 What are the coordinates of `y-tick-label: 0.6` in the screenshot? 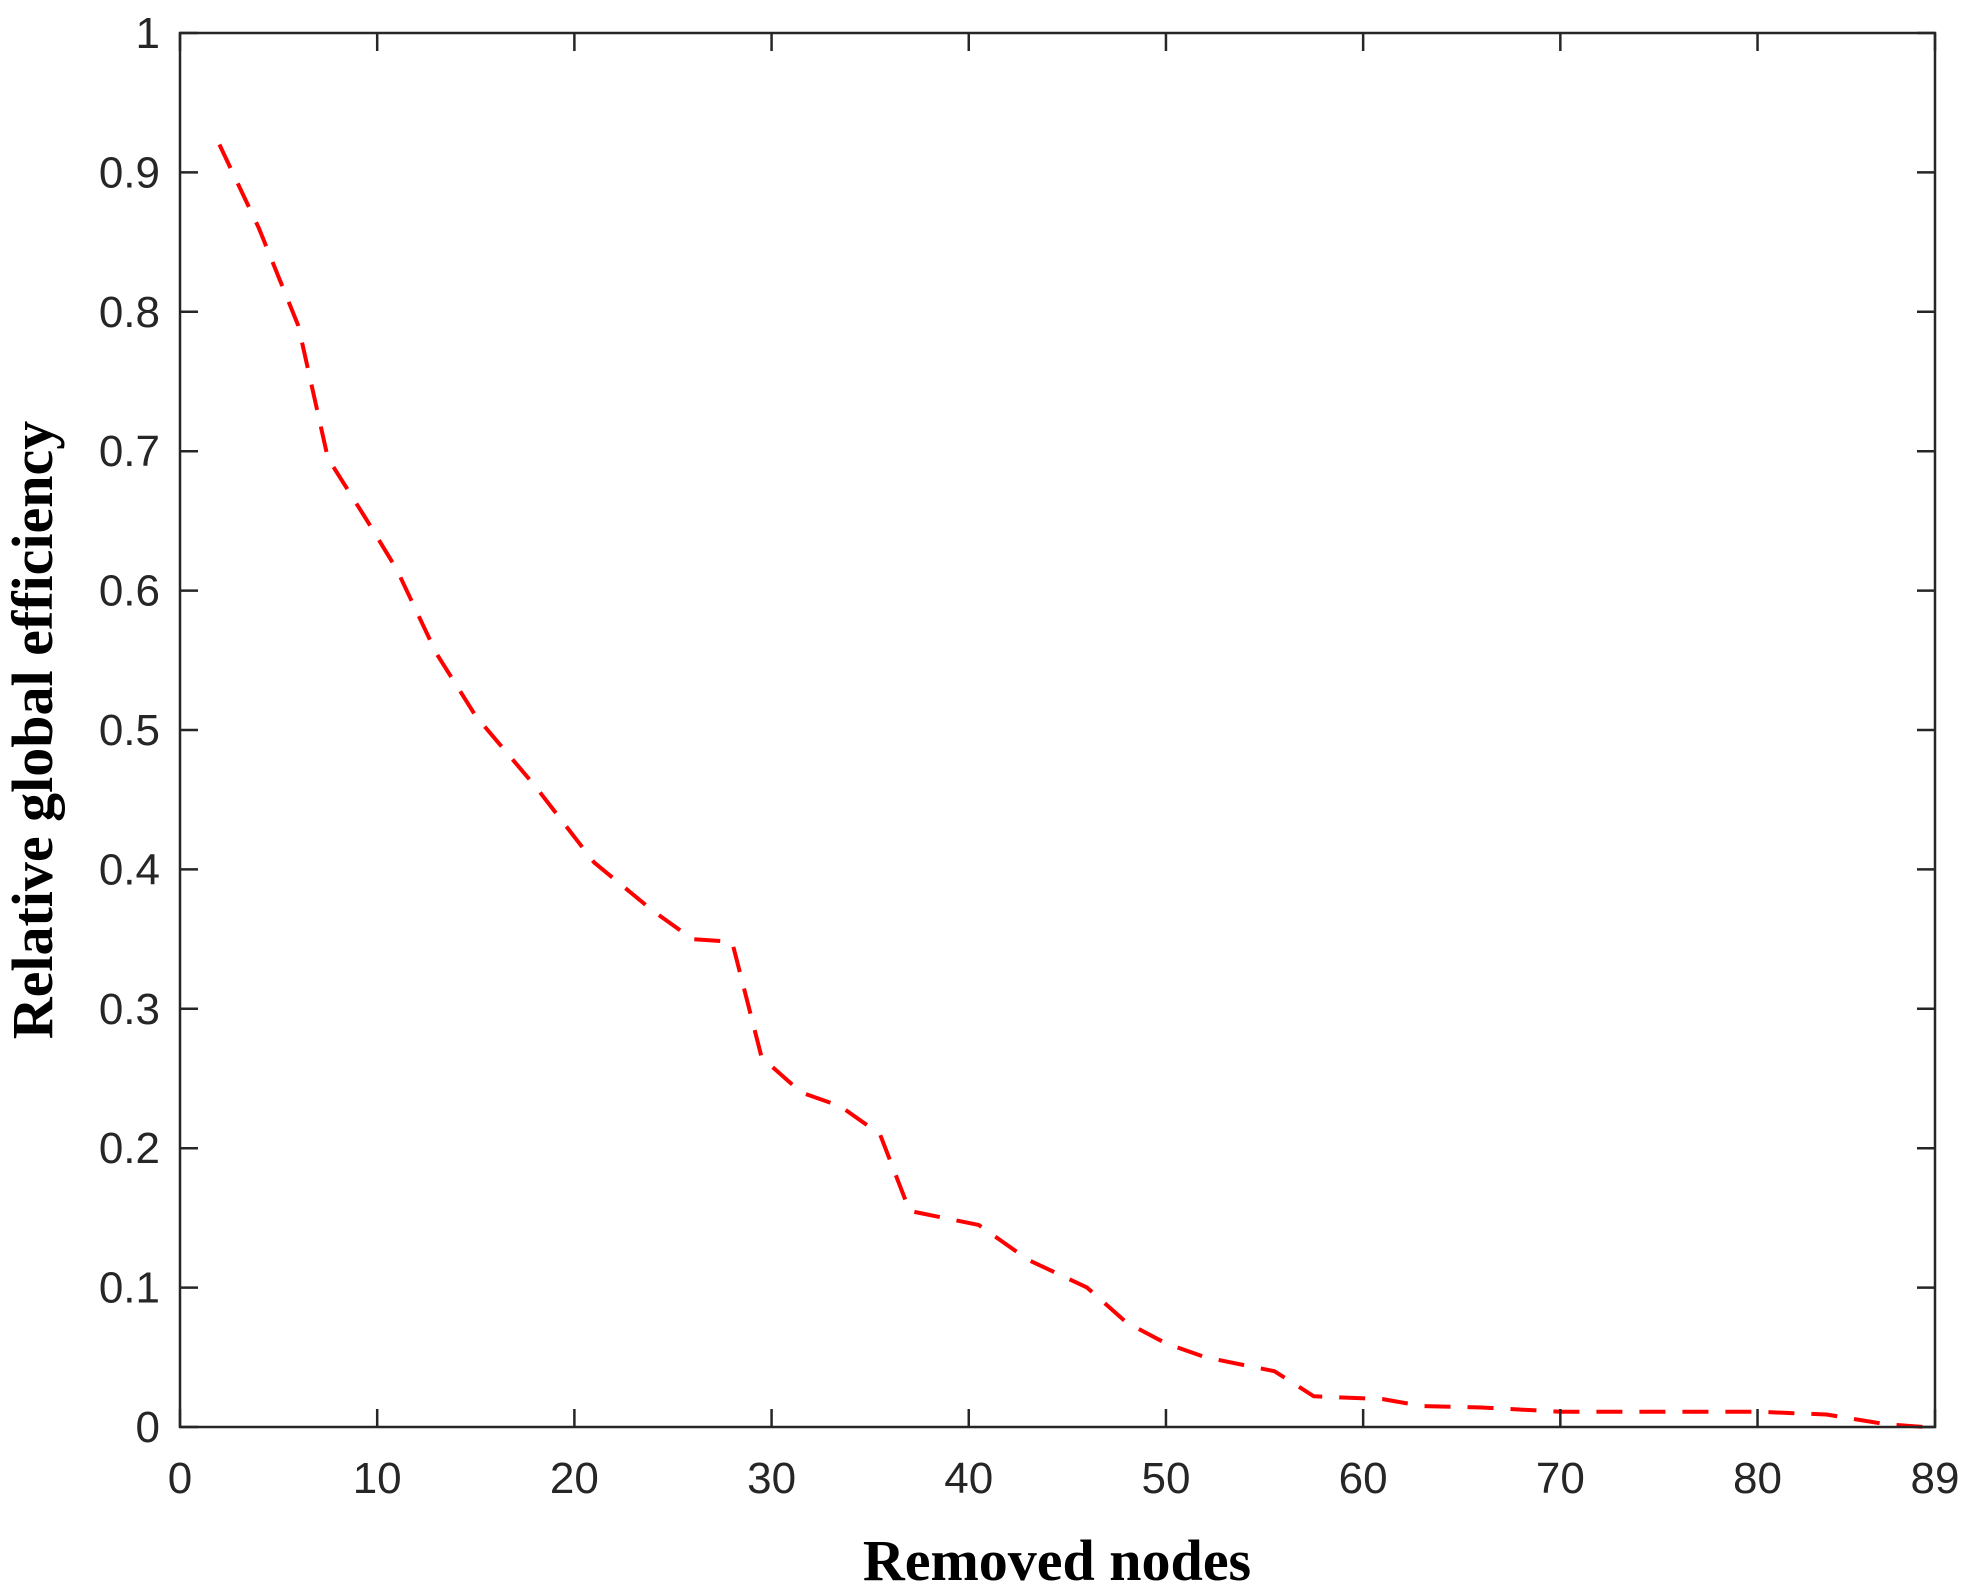 It's located at (129, 591).